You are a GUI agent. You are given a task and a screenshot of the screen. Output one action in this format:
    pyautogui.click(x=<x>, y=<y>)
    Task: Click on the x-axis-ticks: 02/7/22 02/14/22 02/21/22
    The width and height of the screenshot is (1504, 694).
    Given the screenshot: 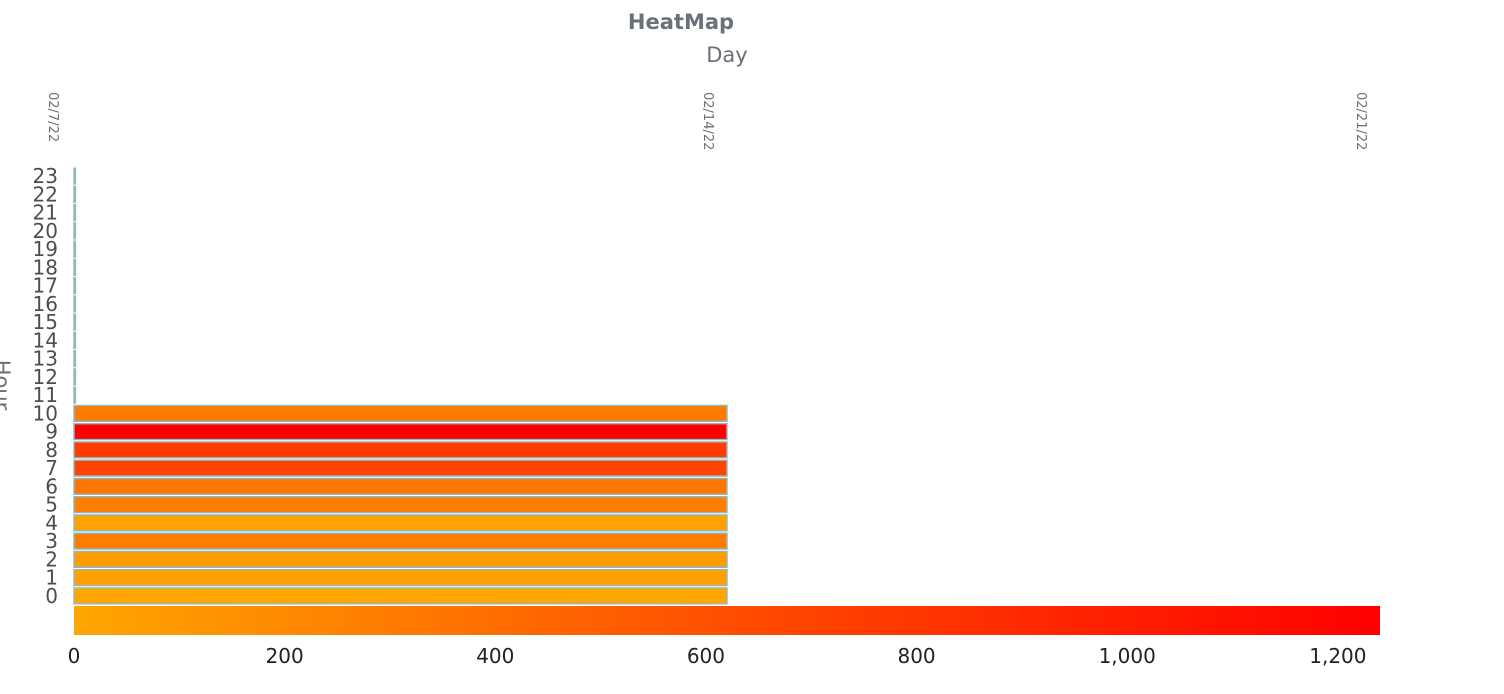 What is the action you would take?
    pyautogui.click(x=706, y=121)
    